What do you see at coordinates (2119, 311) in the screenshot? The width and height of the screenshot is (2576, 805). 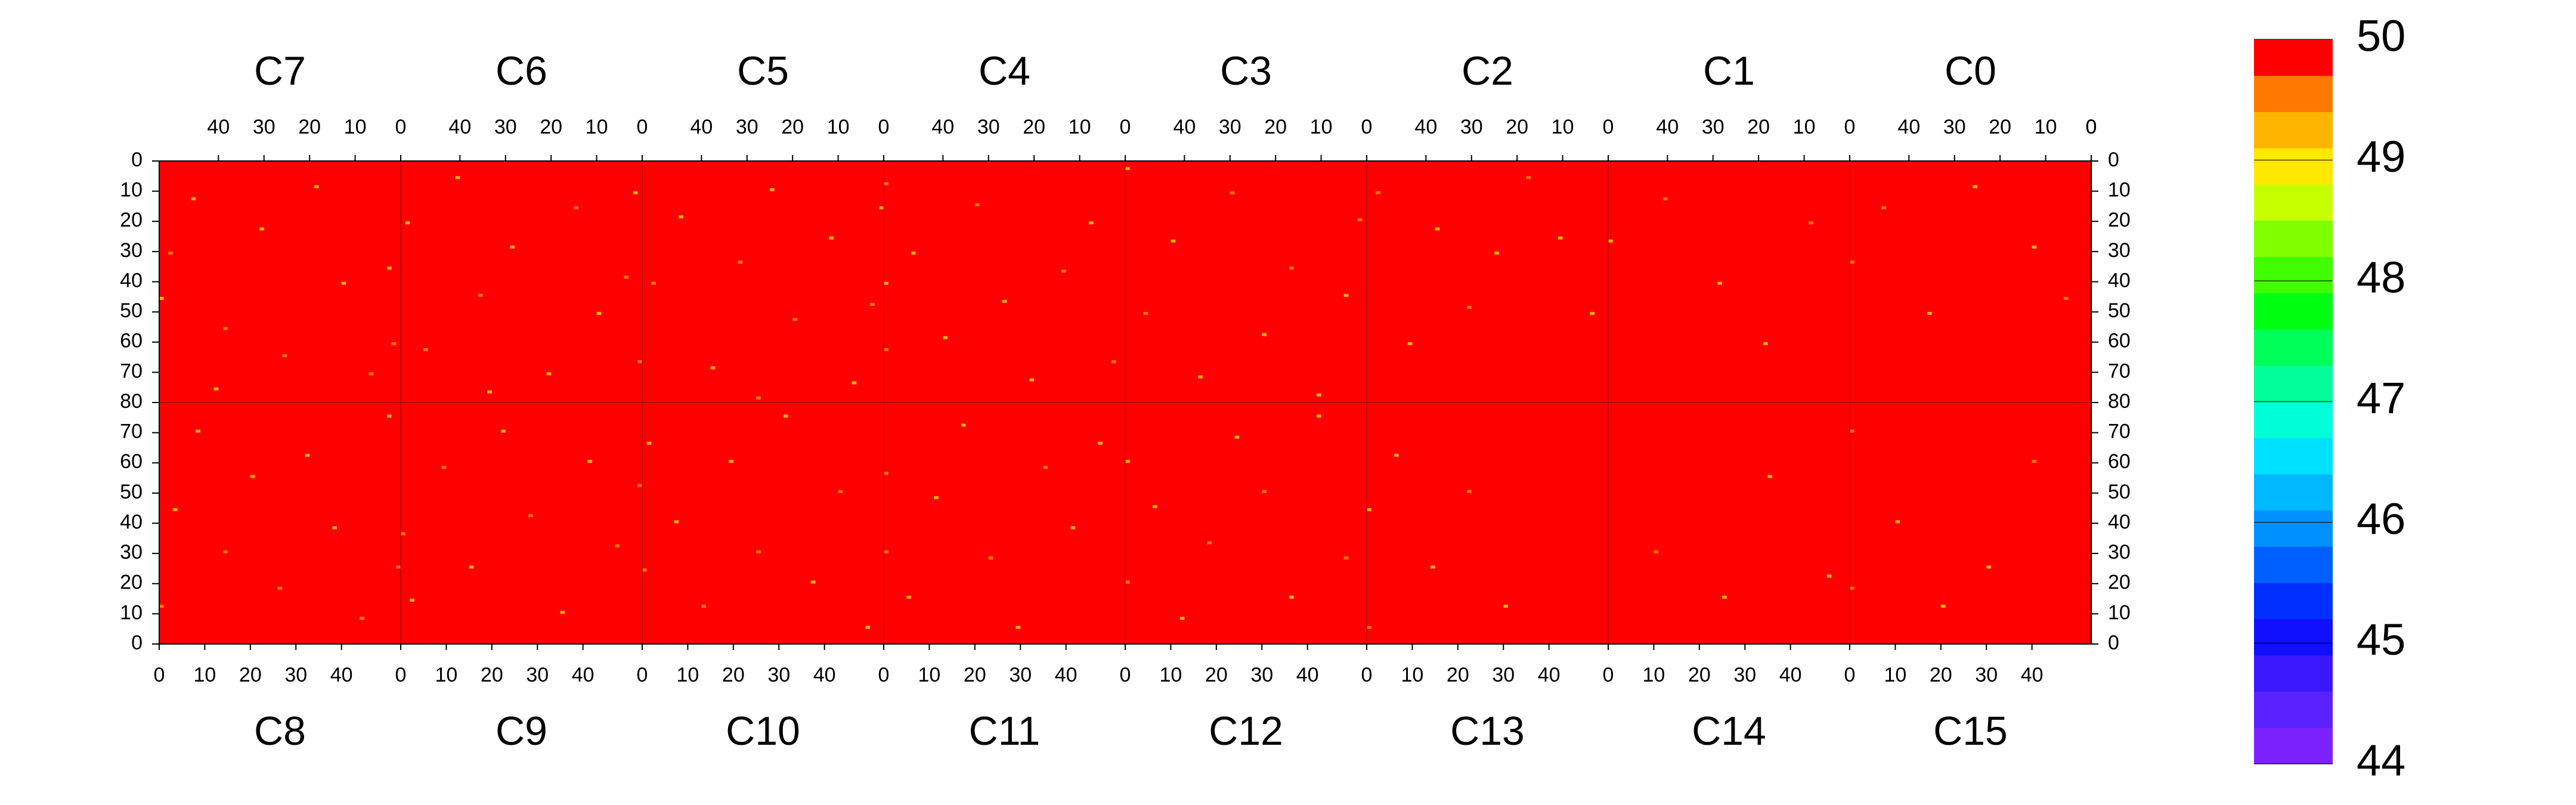 I see `y-tick-label: 50` at bounding box center [2119, 311].